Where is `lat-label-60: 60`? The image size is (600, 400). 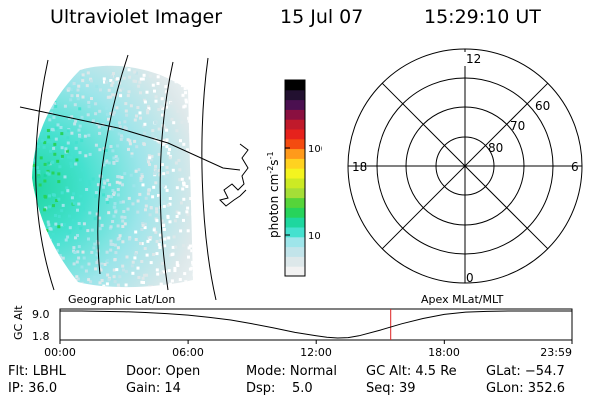 lat-label-60: 60 is located at coordinates (542, 106).